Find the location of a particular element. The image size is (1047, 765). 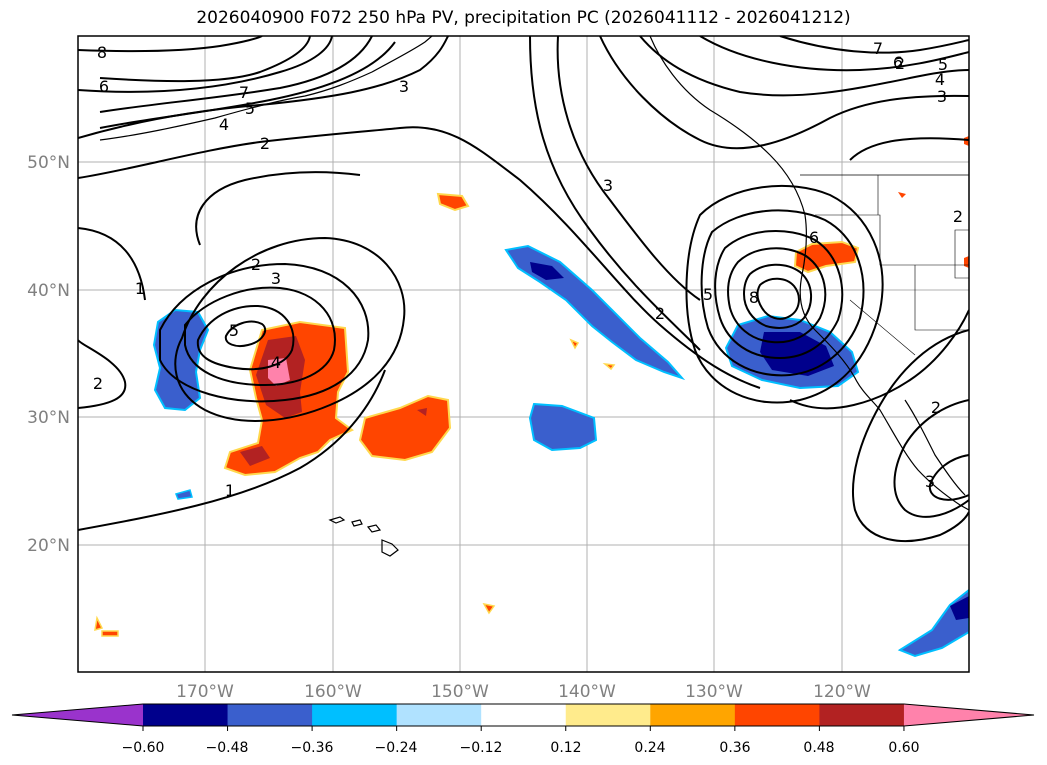

colorbar-tick-label: −0.36 is located at coordinates (312, 748).